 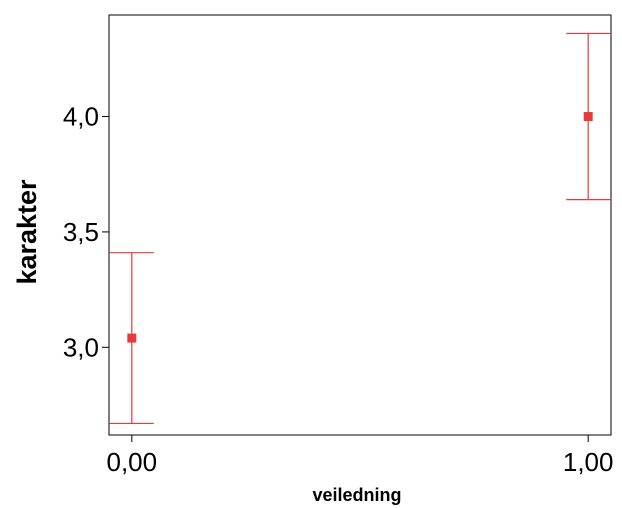 I want to click on y-axis-ticks: 3,0 3,5 4,0, so click(x=86, y=232).